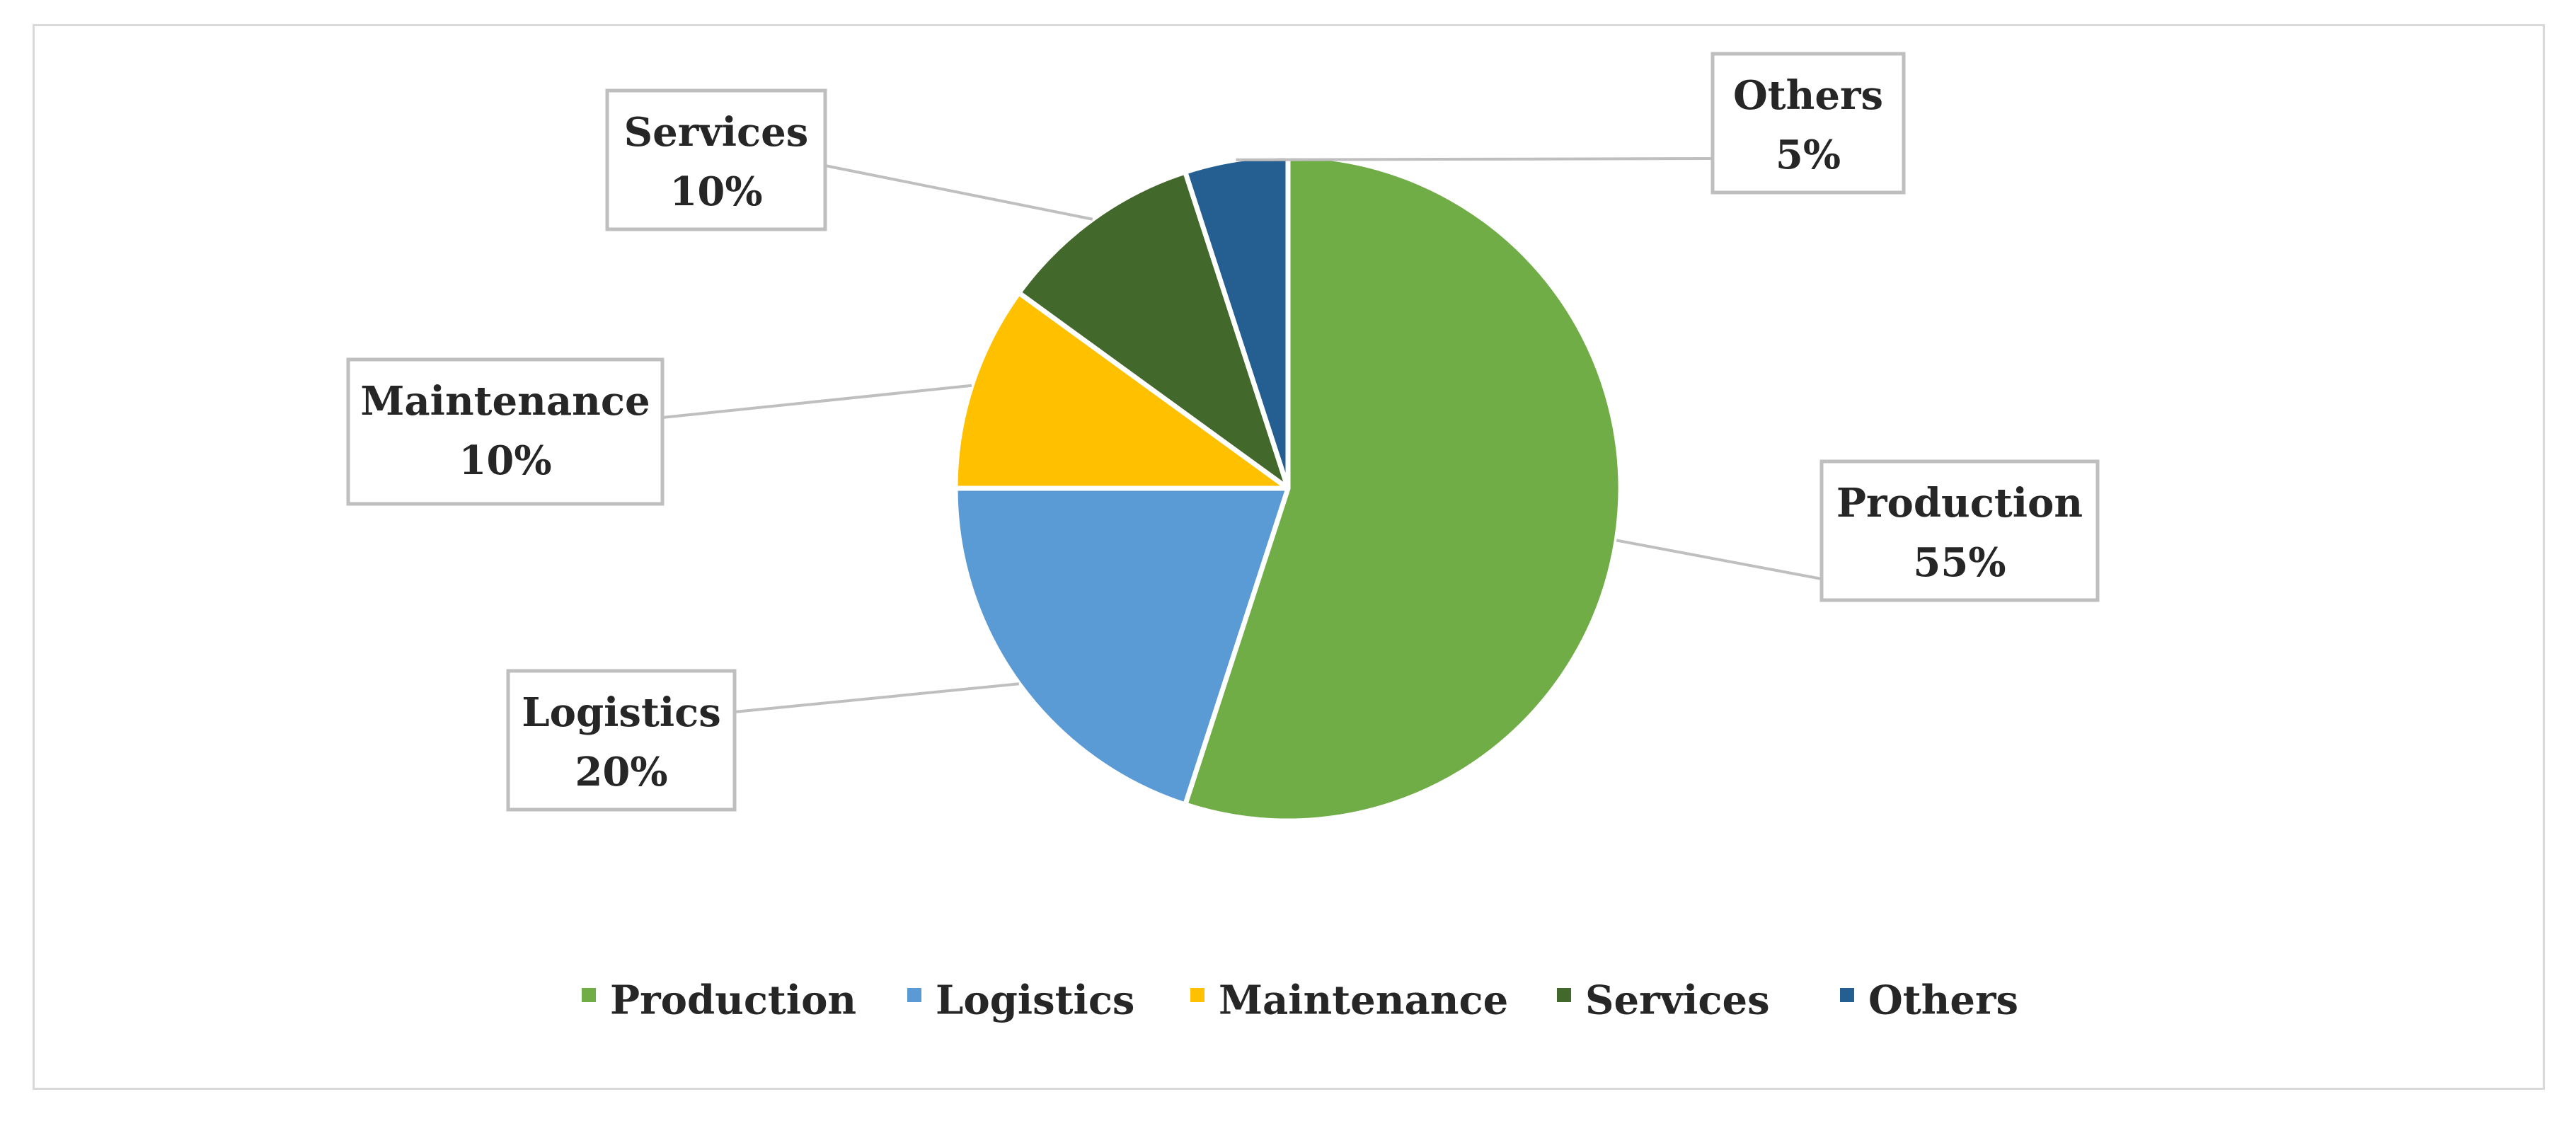 Image resolution: width=2576 pixels, height=1121 pixels. I want to click on legend-label-production: Production, so click(733, 1000).